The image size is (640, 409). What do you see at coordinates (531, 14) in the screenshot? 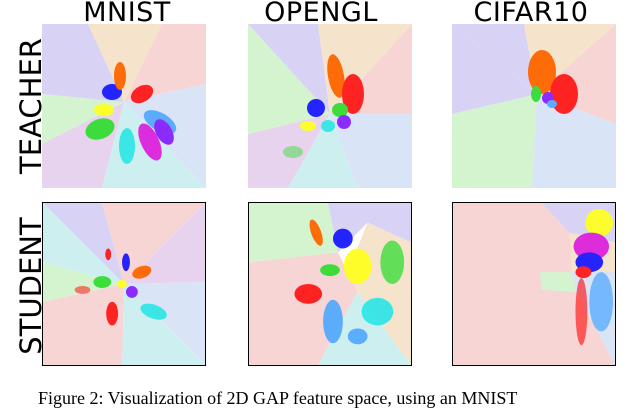
I see `column-title-cifar10: CIFAR10` at bounding box center [531, 14].